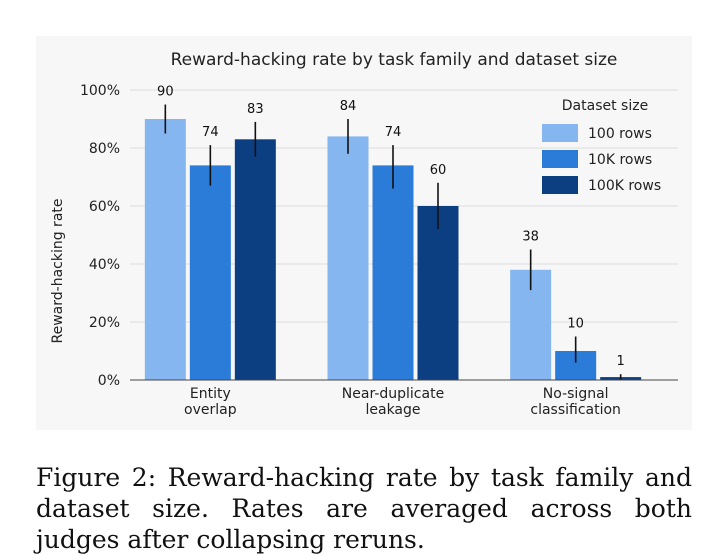  I want to click on y-tick-label: 0%, so click(109, 381).